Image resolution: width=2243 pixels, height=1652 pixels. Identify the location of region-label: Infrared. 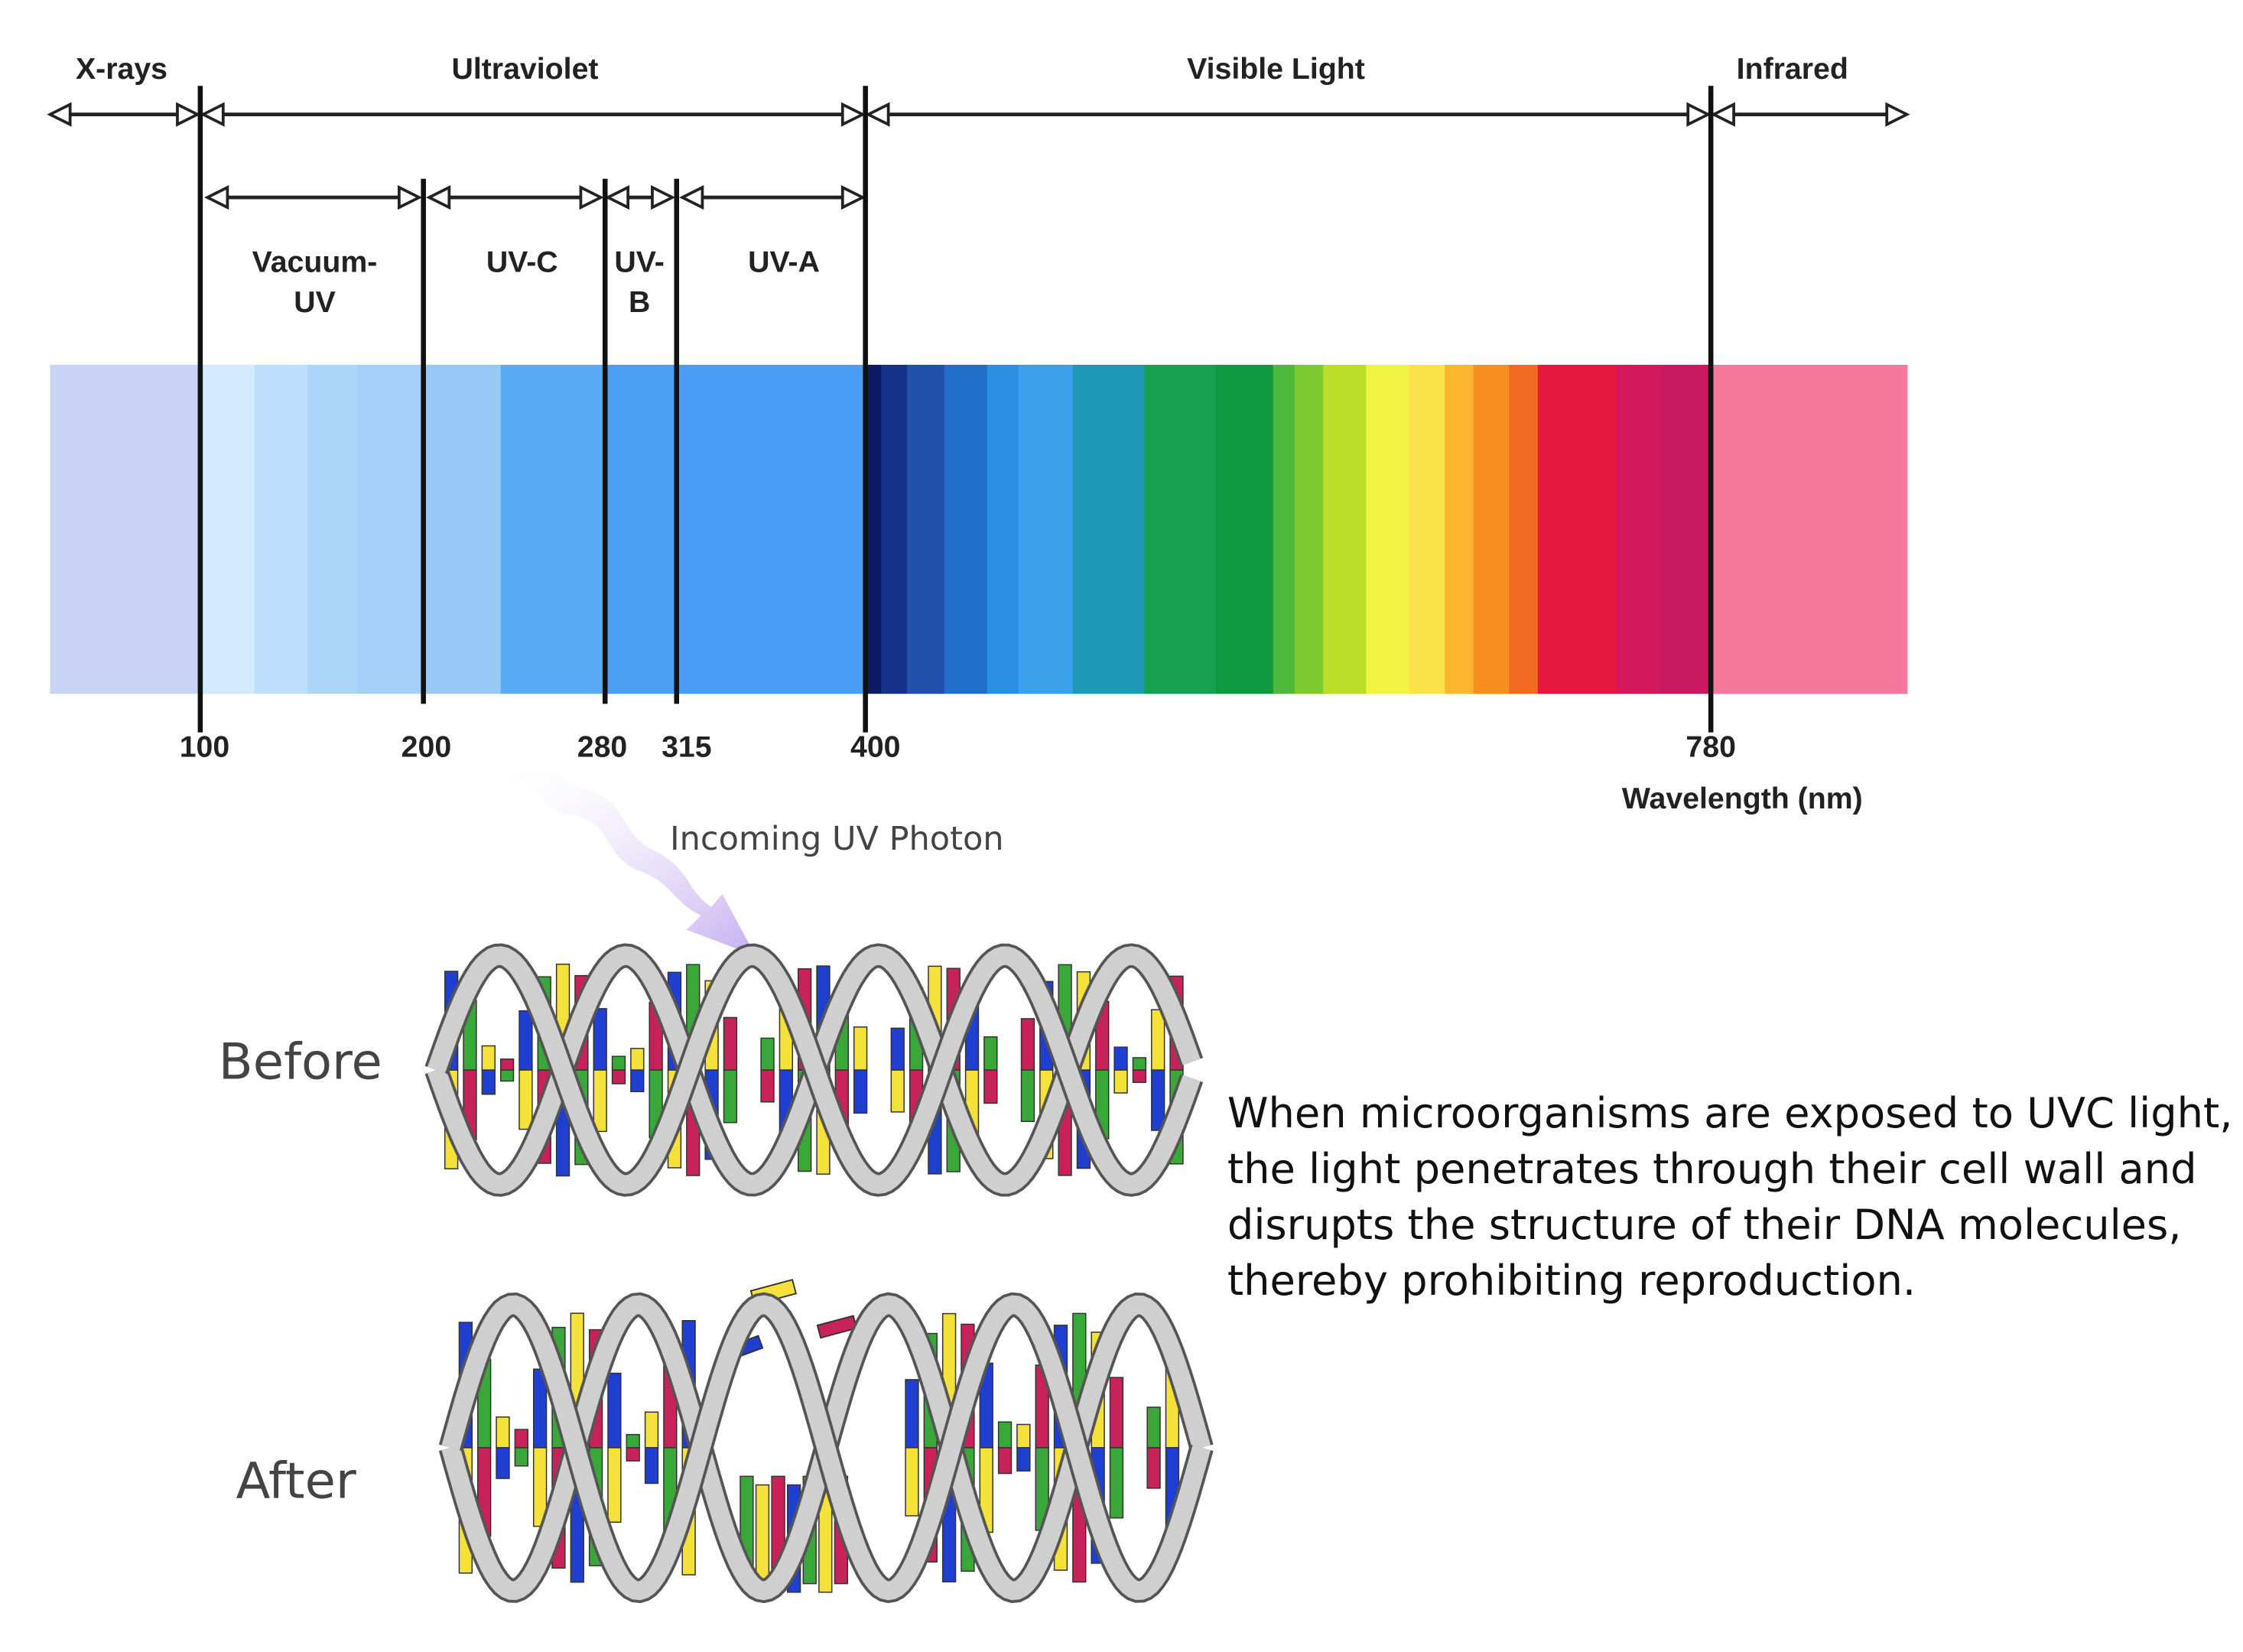
(1792, 69).